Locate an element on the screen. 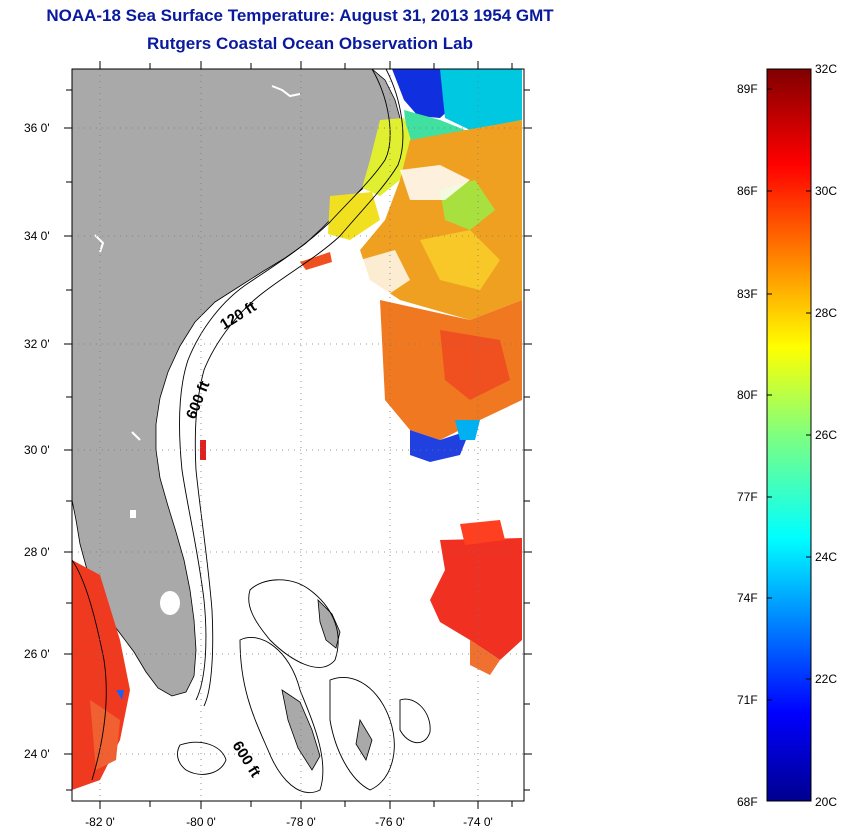  lat-label: 30 0' is located at coordinates (37, 450).